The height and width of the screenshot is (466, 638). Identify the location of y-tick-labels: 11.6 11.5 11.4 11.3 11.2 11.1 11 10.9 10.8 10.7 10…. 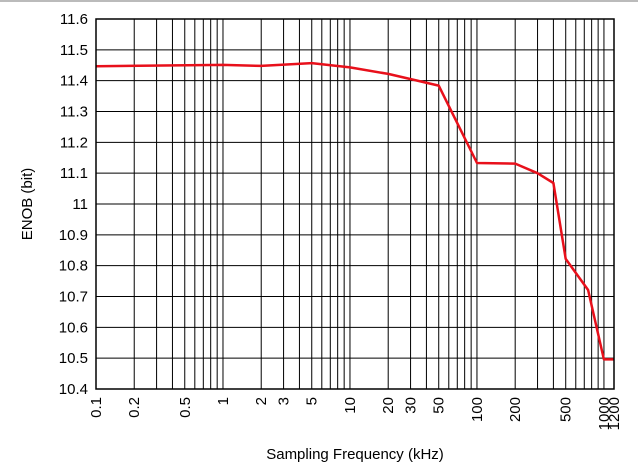
(73, 204).